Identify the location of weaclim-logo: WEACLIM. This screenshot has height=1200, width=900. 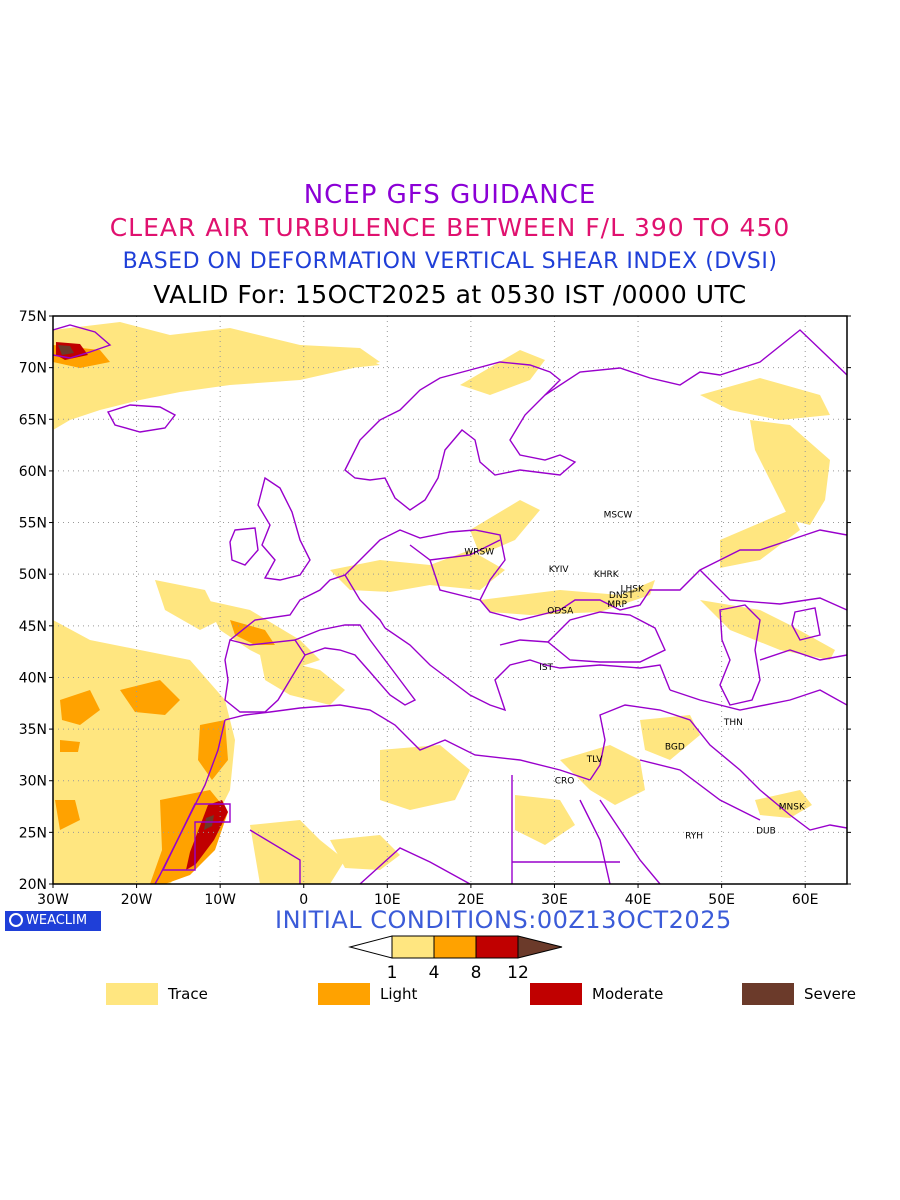
(53, 921).